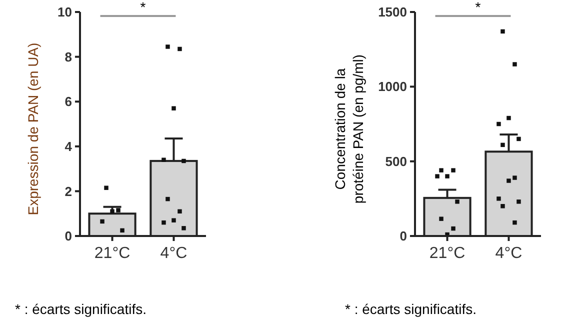 The width and height of the screenshot is (561, 320). I want to click on y-tick-label: 10, so click(65, 12).